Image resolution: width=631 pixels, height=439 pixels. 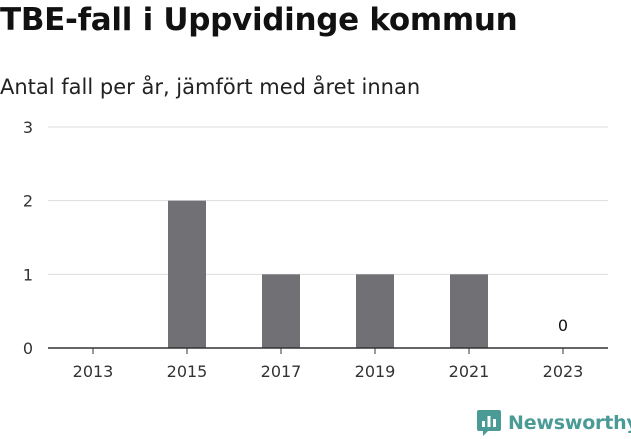 I want to click on data-label: 0, so click(x=563, y=325).